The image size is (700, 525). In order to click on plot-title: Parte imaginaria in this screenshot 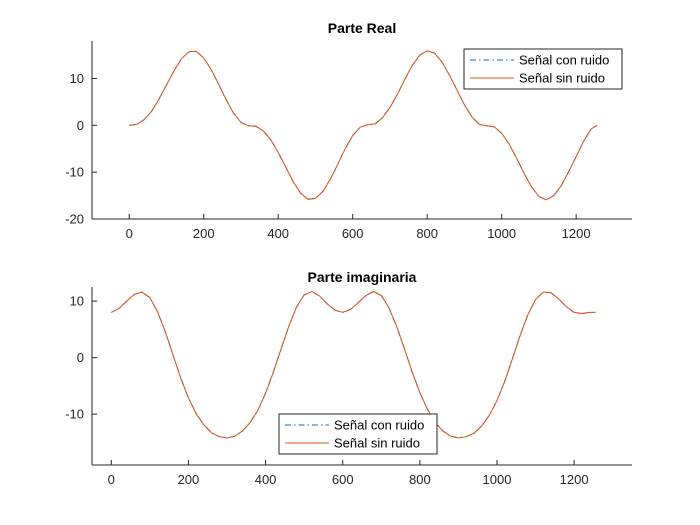, I will do `click(362, 277)`.